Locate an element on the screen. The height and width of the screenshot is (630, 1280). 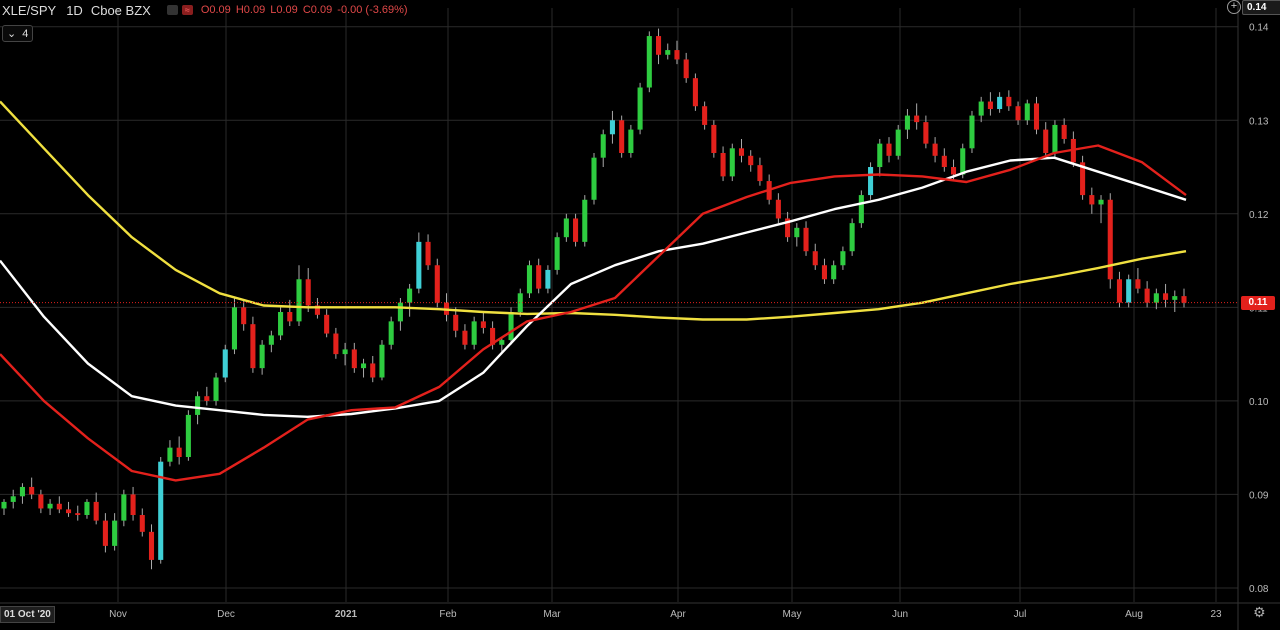
interval-label: 1D is located at coordinates (74, 10).